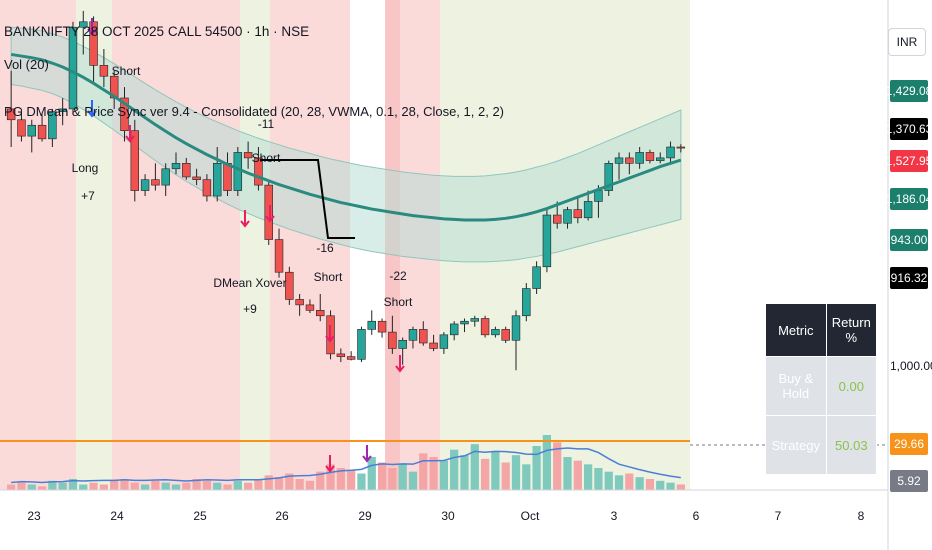 This screenshot has height=550, width=932. Describe the element at coordinates (909, 240) in the screenshot. I see `price-tag: 943.00` at that location.